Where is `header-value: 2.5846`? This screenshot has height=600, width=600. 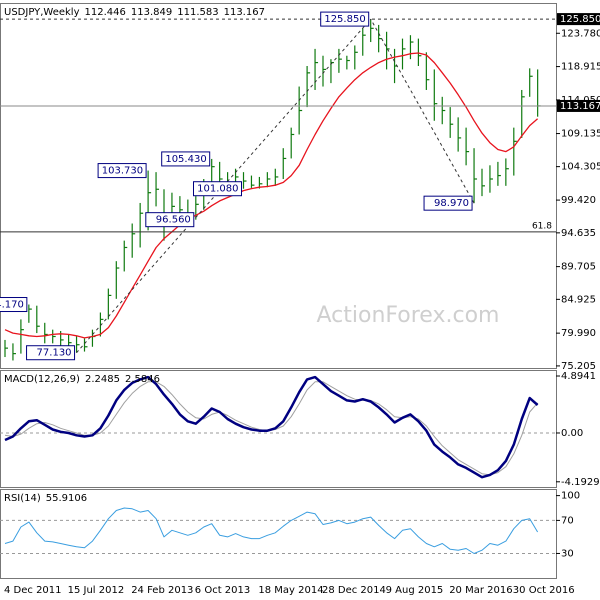 header-value: 2.5846 is located at coordinates (142, 379).